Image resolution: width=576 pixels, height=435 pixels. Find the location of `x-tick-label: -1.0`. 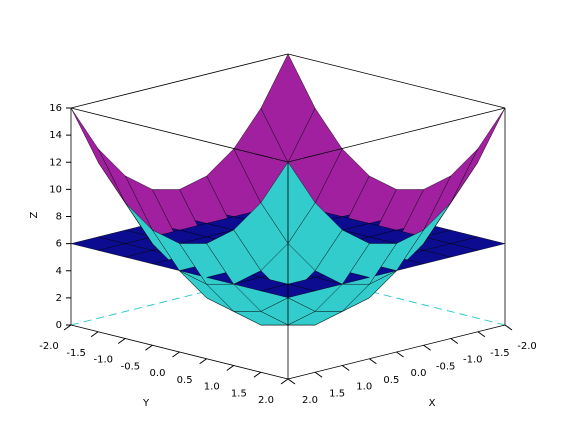

x-tick-label: -1.0 is located at coordinates (473, 360).